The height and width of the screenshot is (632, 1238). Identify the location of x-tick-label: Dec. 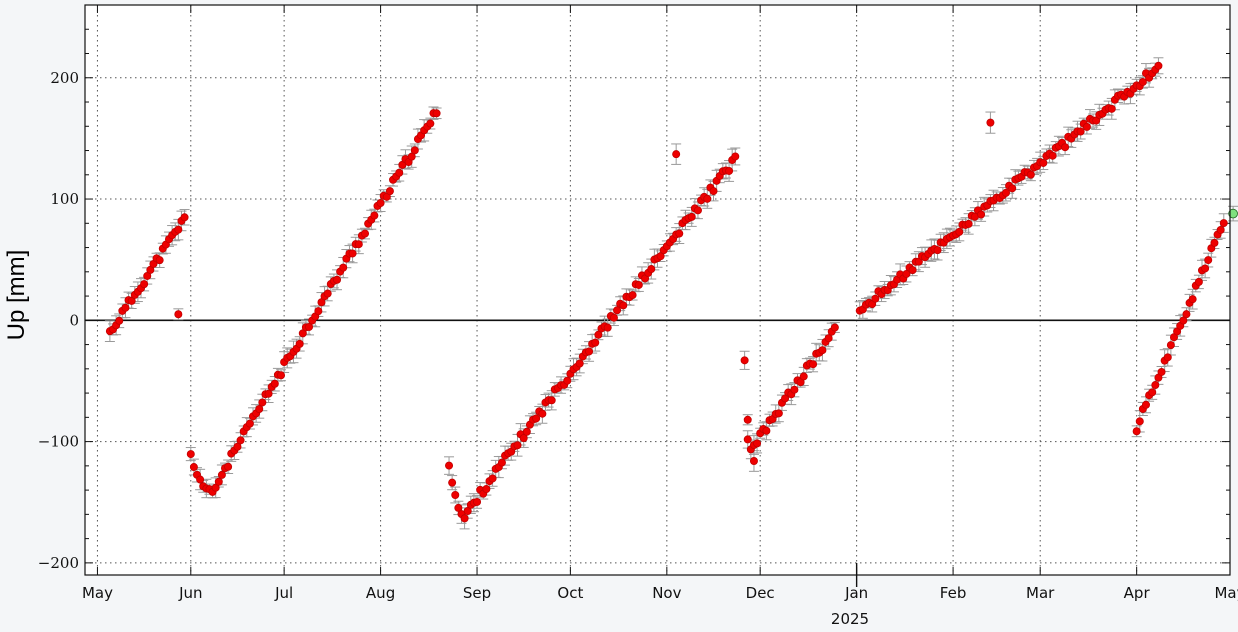
(760, 593).